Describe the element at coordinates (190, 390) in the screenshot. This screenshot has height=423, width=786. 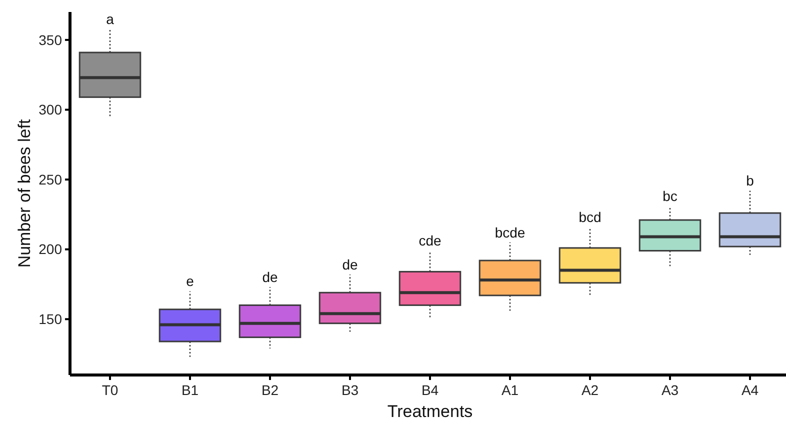
I see `x-tick-label: B1` at that location.